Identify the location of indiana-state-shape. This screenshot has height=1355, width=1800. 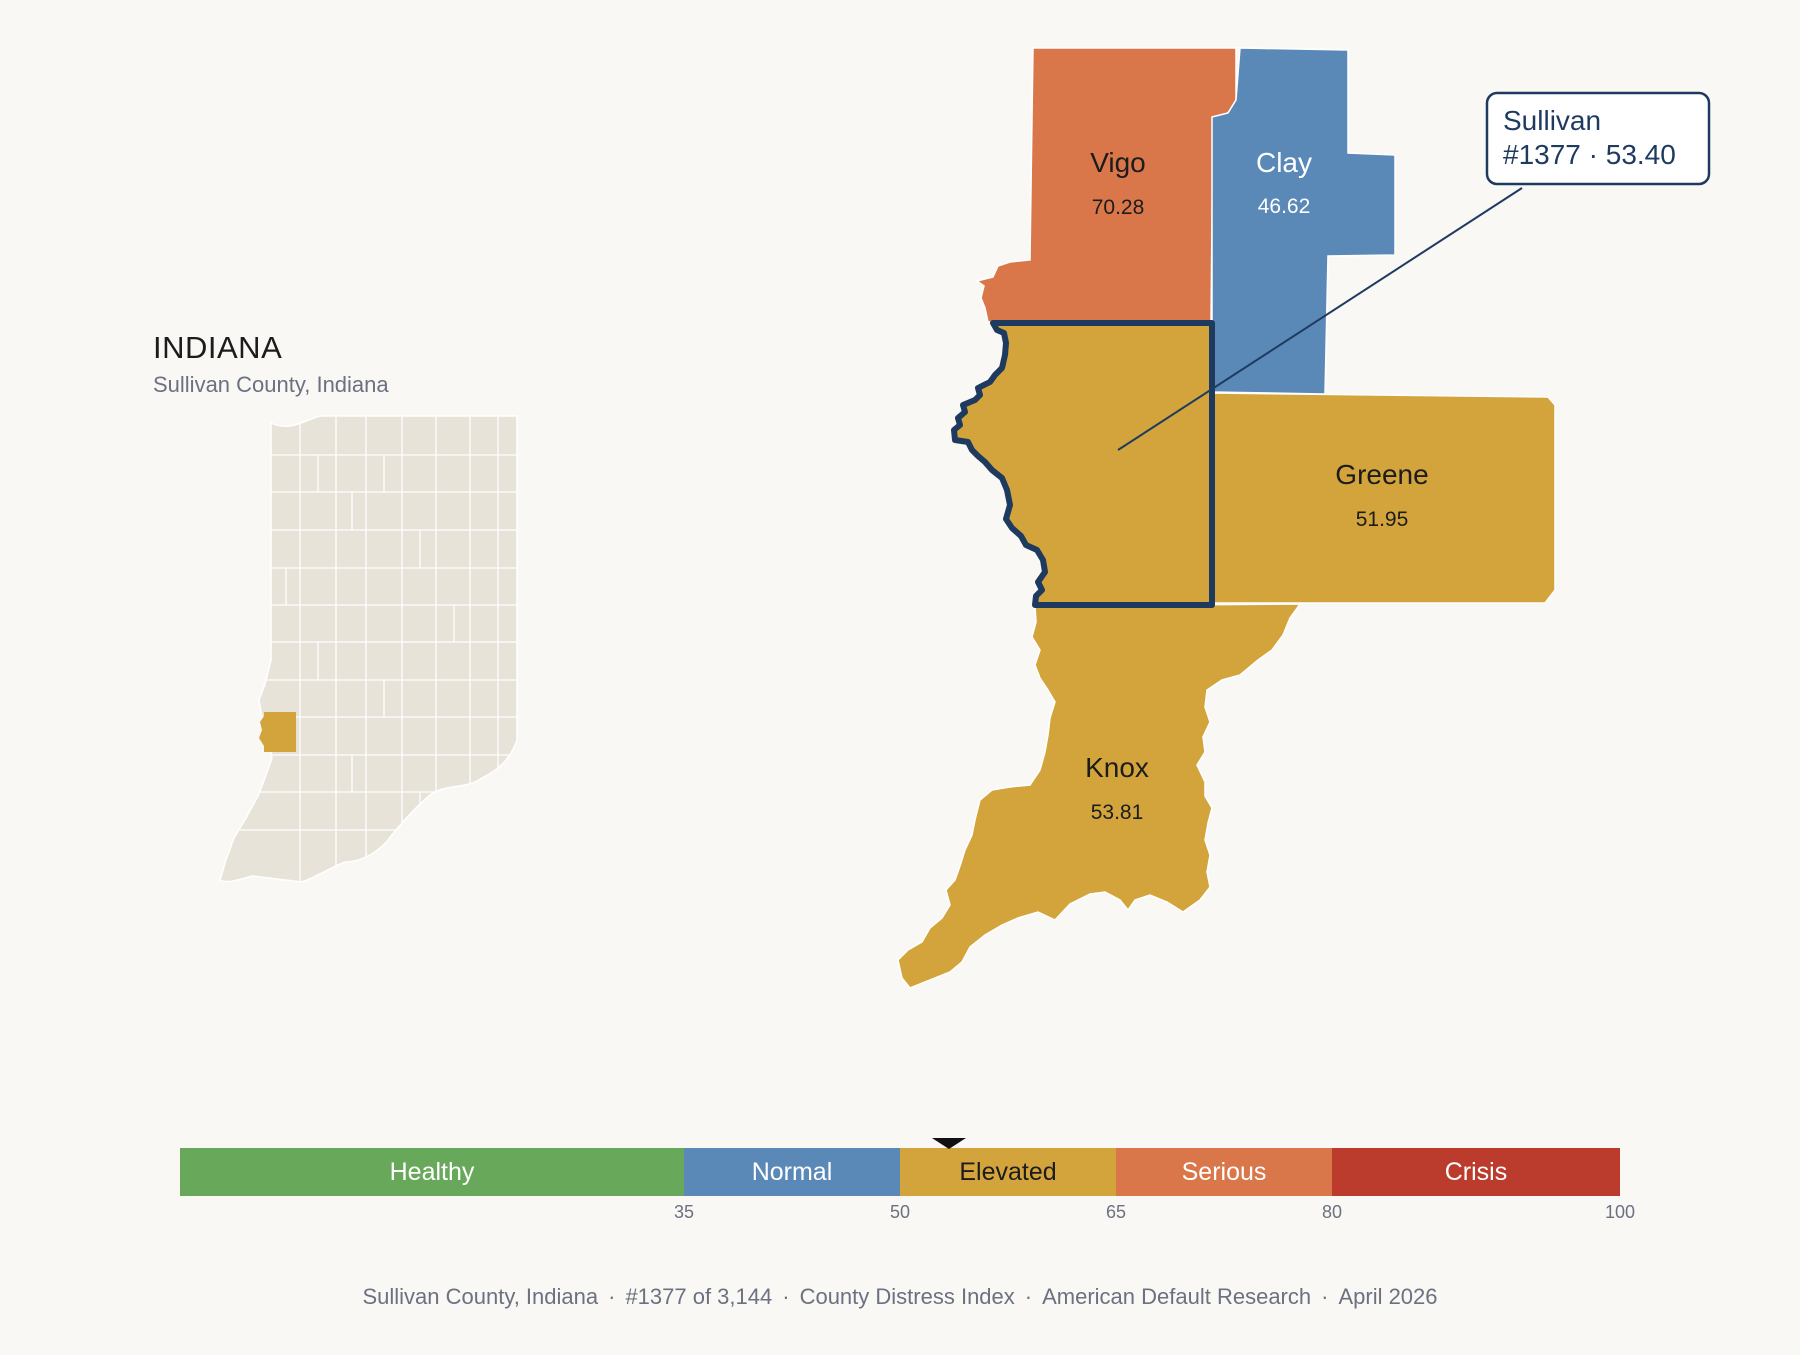
(368, 649).